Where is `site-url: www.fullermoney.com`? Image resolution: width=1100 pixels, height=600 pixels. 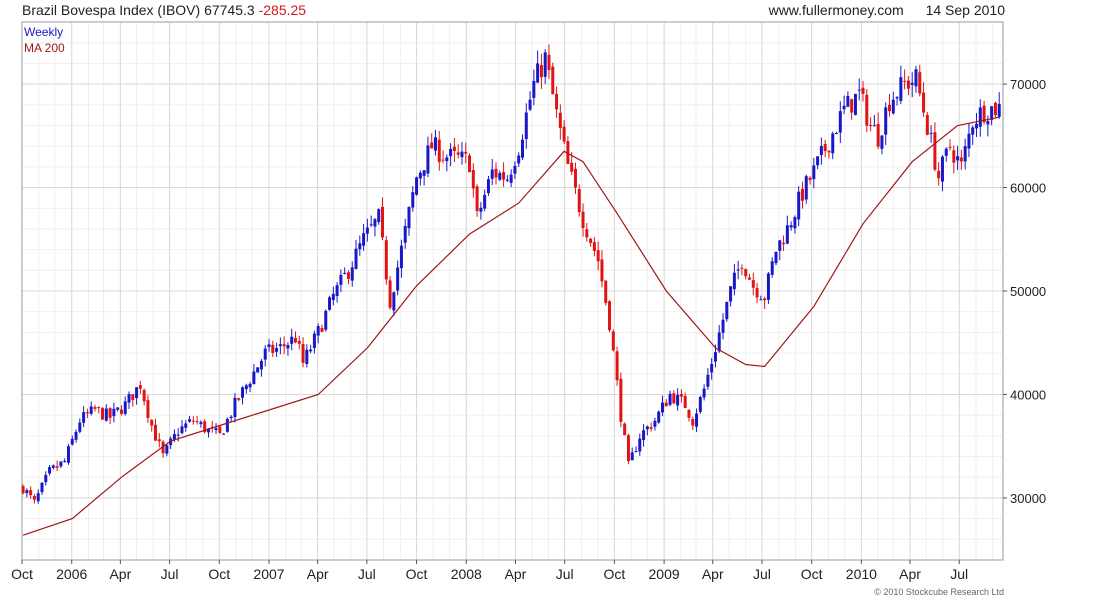 site-url: www.fullermoney.com is located at coordinates (836, 10).